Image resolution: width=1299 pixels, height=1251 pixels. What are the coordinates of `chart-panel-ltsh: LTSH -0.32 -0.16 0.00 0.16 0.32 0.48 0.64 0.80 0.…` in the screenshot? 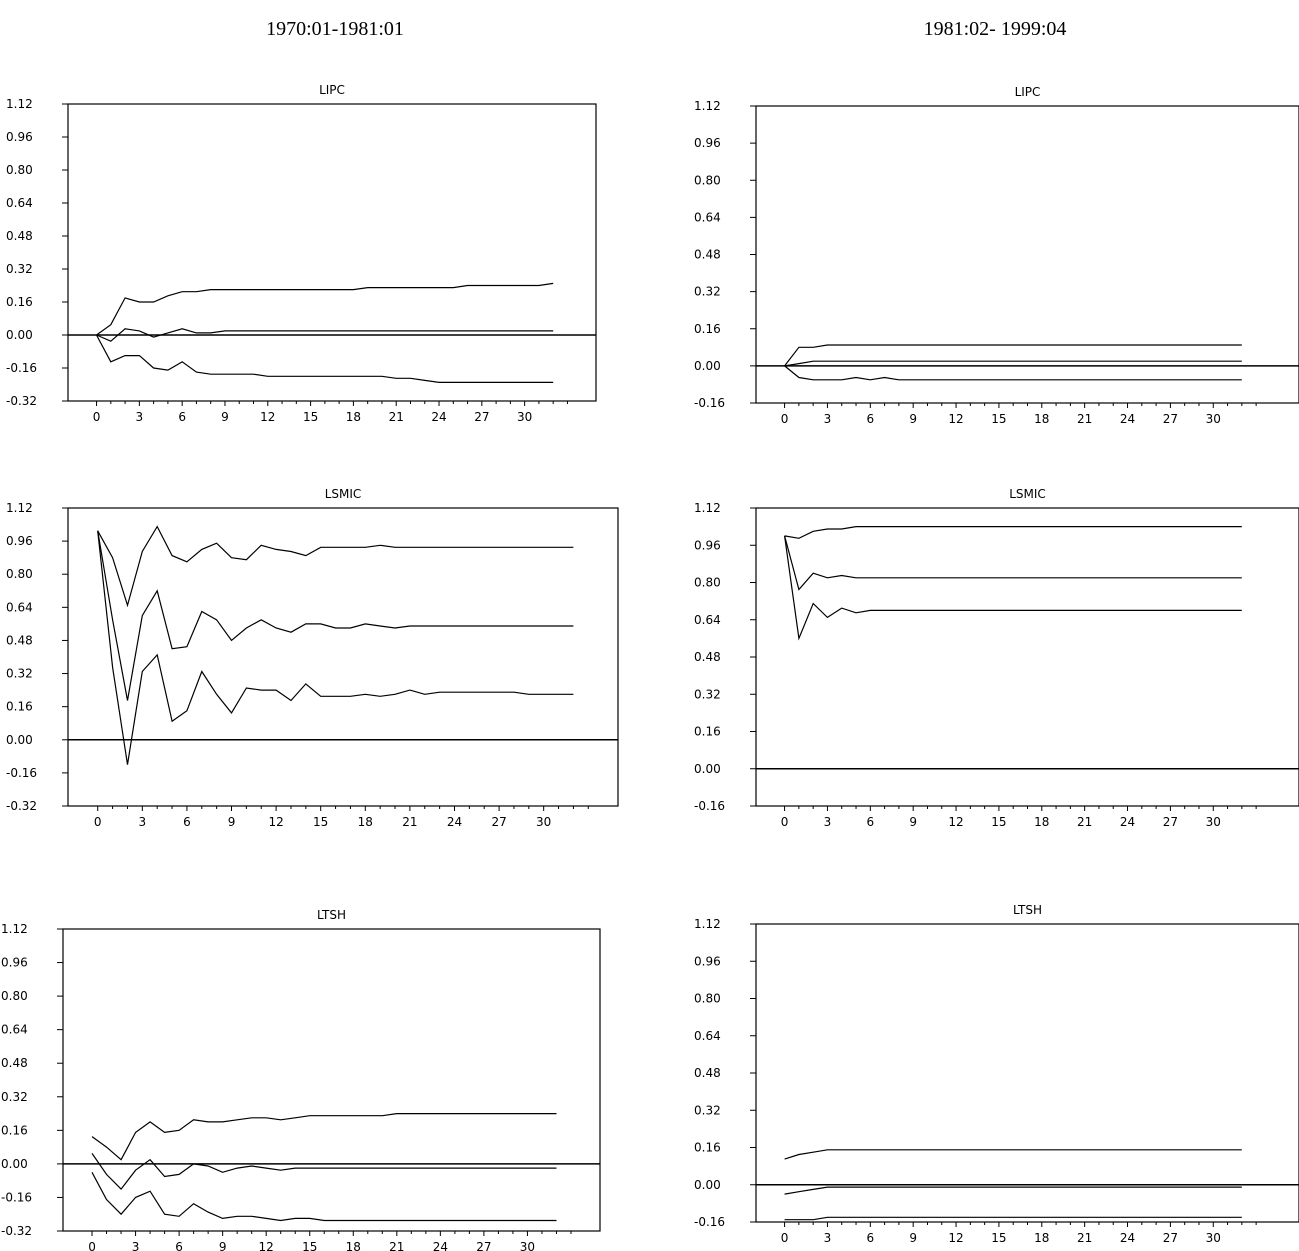 It's located at (301, 1079).